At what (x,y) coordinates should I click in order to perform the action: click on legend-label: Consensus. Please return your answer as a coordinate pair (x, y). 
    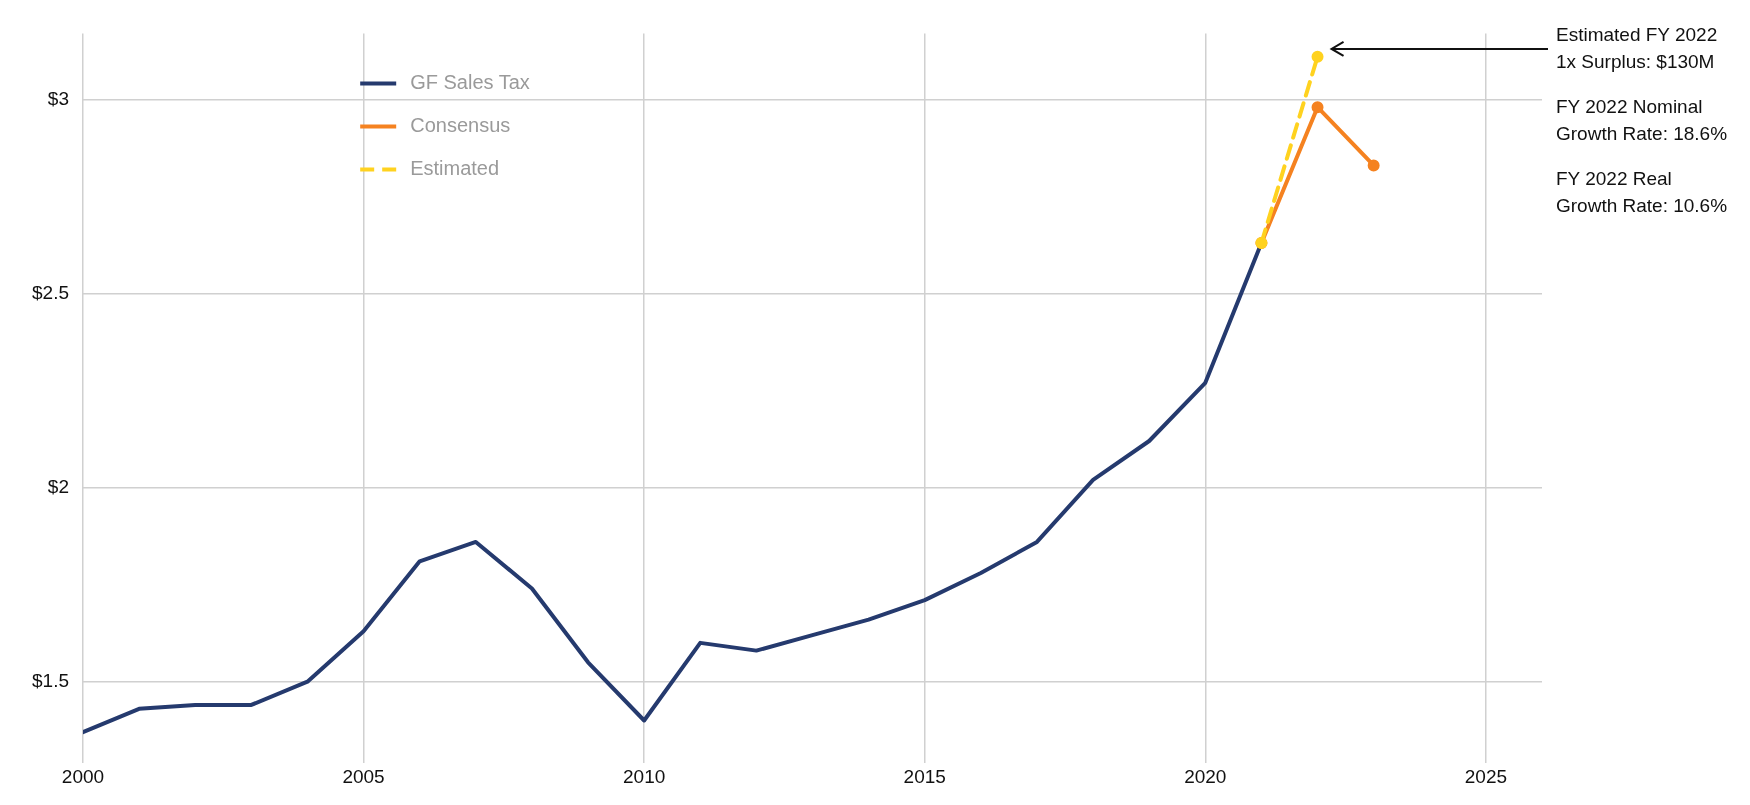
    Looking at the image, I should click on (460, 124).